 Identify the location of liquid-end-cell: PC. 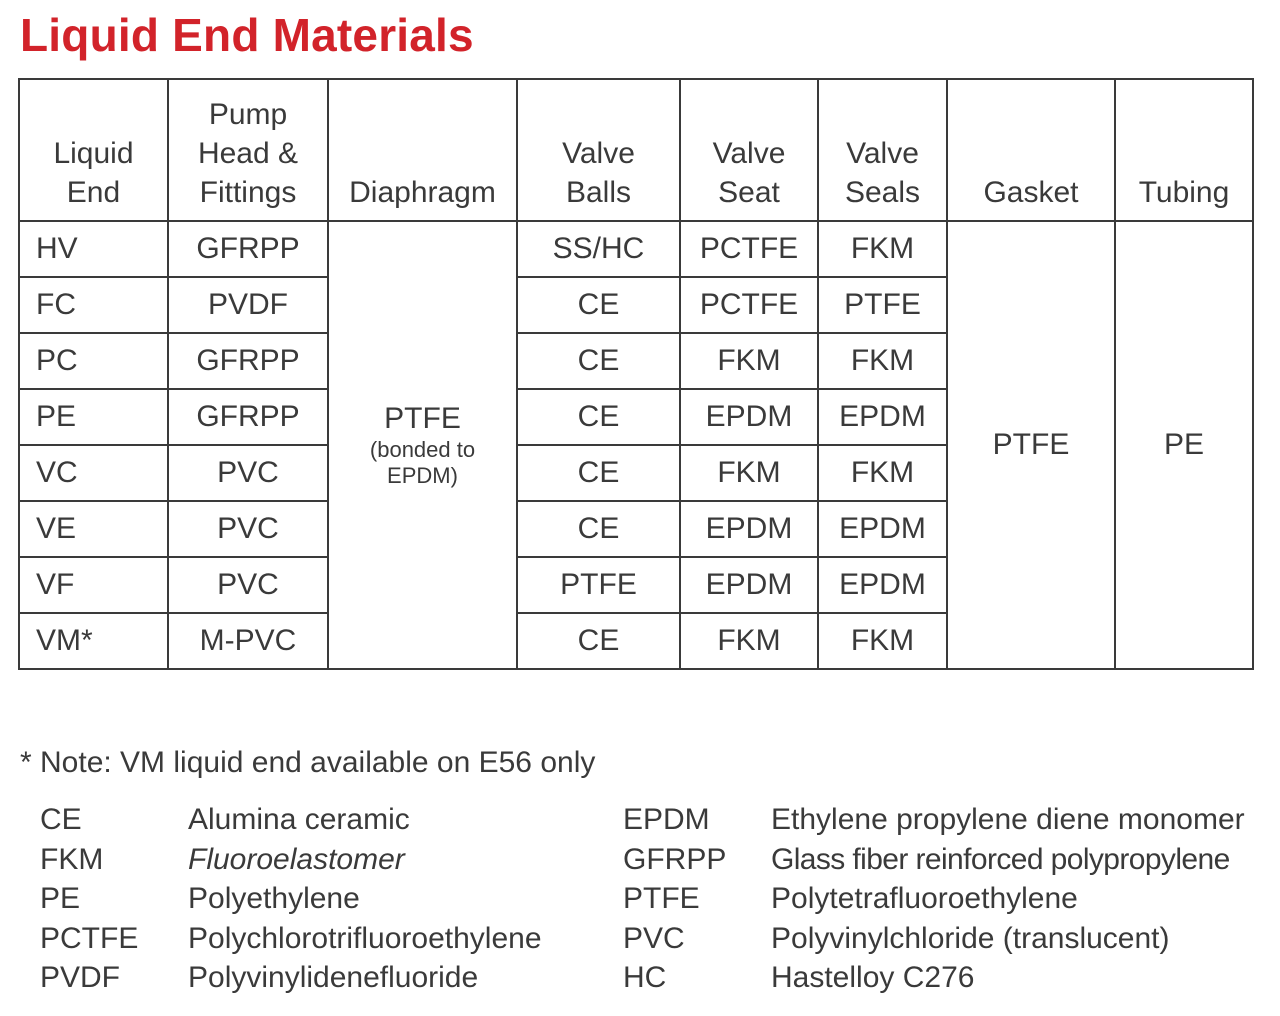
(93, 361).